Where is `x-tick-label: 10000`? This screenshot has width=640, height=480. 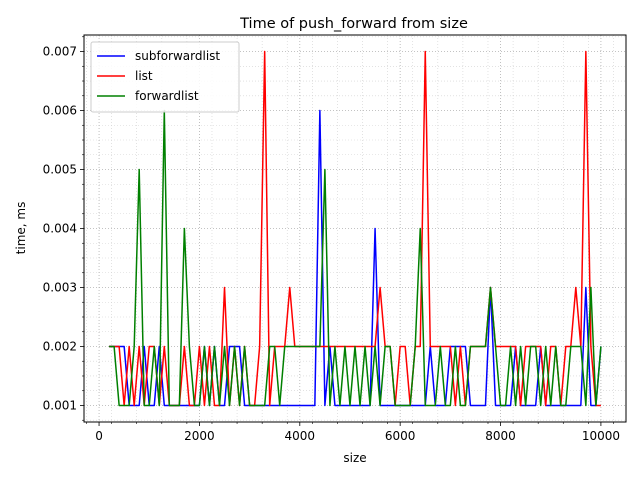
x-tick-label: 10000 is located at coordinates (601, 436).